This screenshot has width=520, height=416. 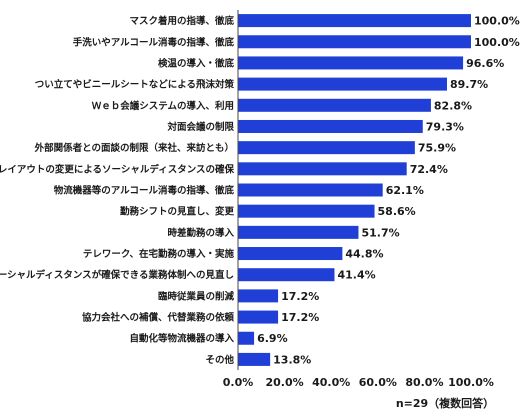 I want to click on category-label-11: テレワーク、在宅勤務の導入・実施, so click(x=159, y=254).